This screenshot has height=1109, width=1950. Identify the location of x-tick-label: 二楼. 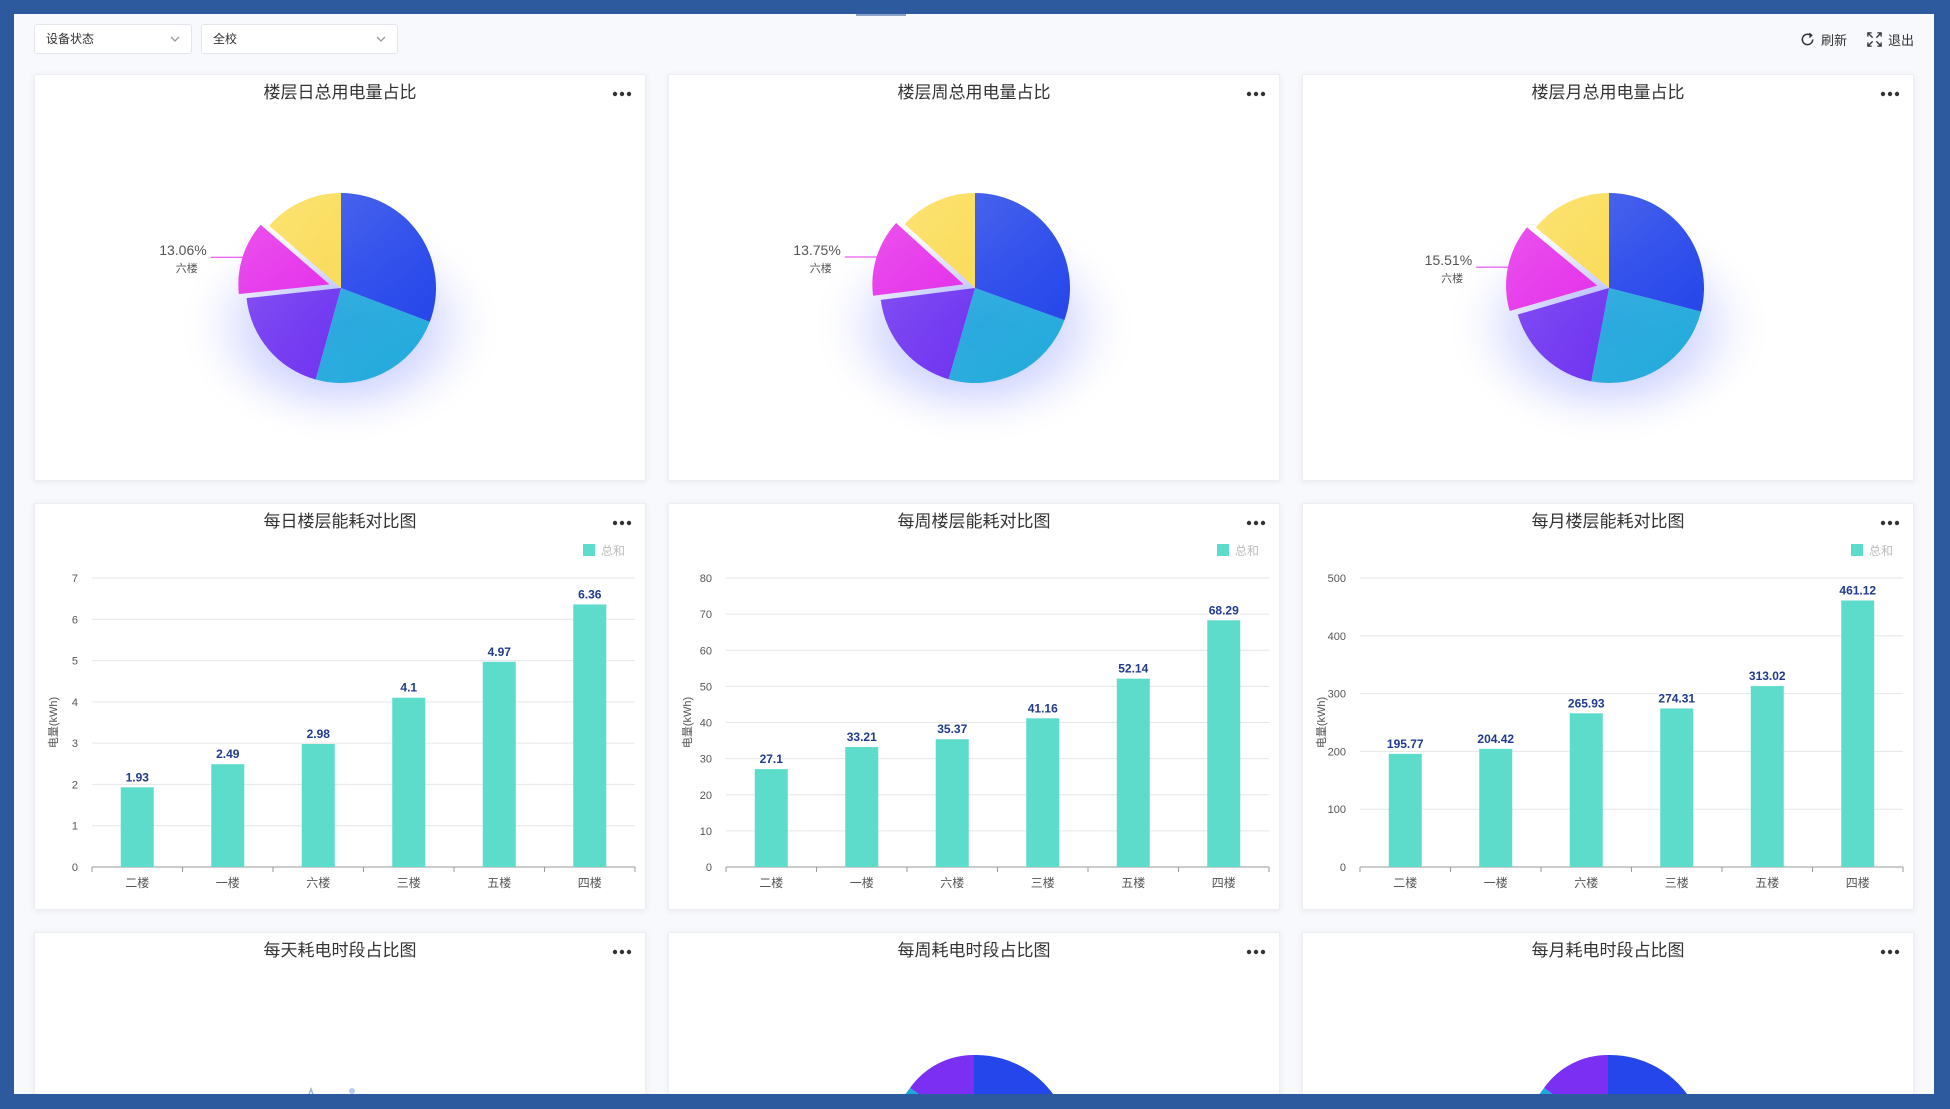
(771, 882).